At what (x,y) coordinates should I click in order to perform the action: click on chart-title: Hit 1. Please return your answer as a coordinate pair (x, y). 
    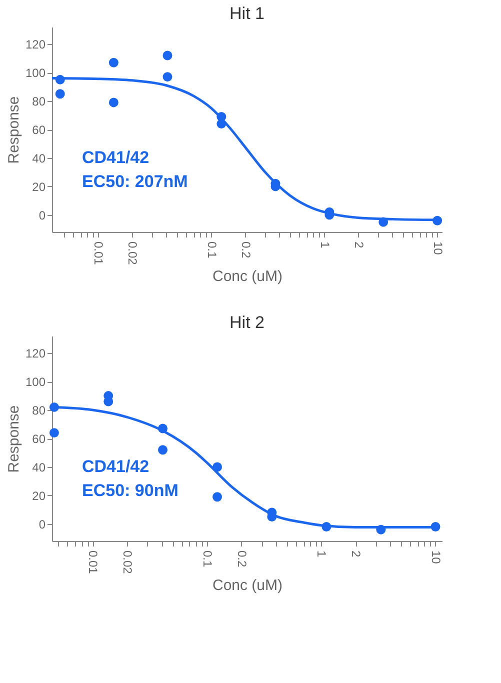
    Looking at the image, I should click on (247, 13).